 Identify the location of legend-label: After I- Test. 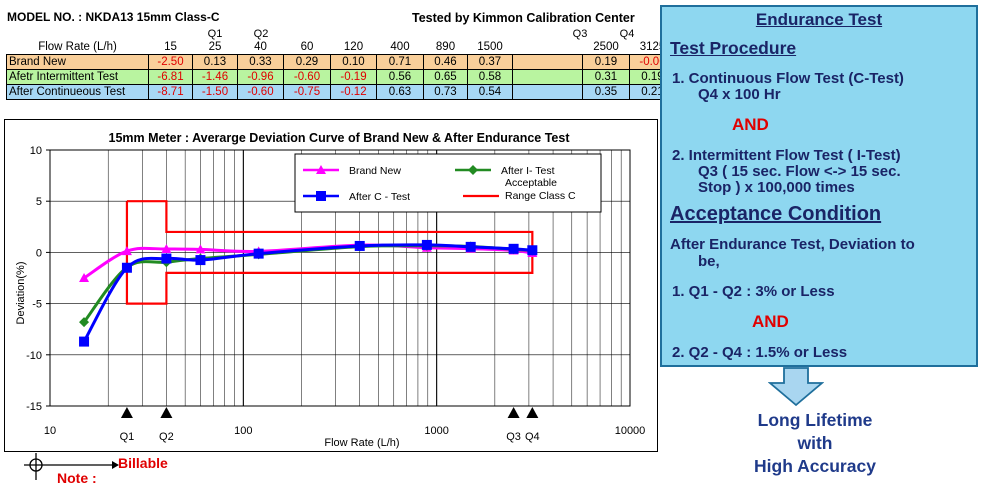
(528, 171).